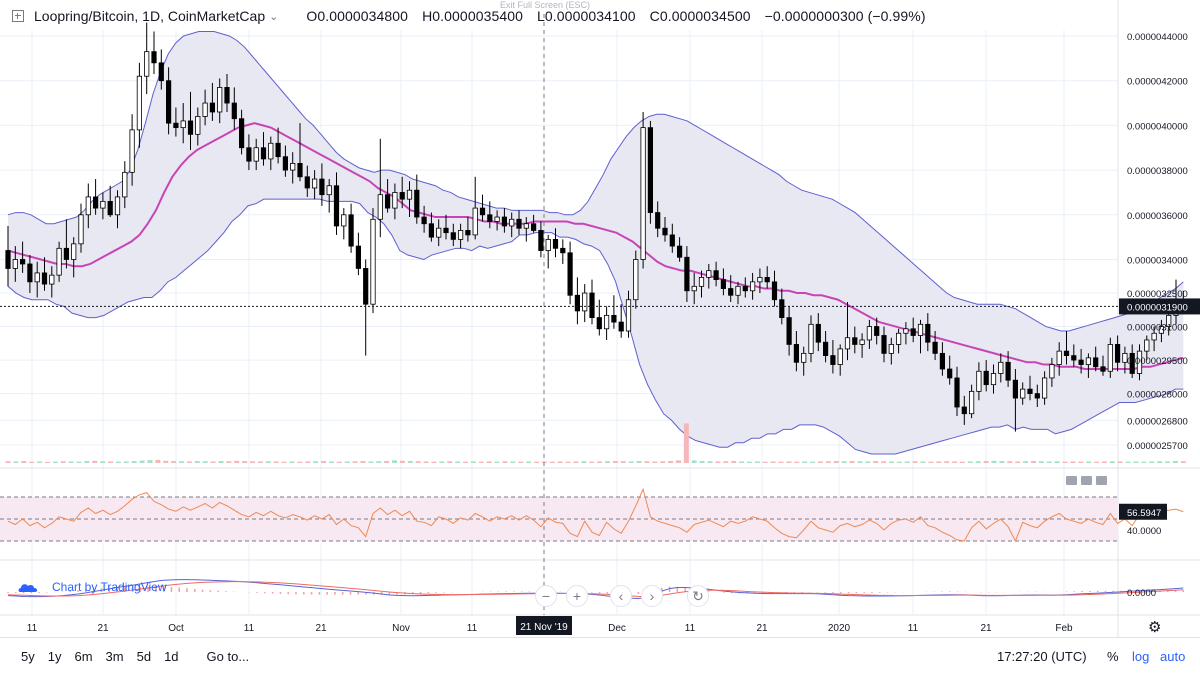 The width and height of the screenshot is (1200, 675). Describe the element at coordinates (144, 656) in the screenshot. I see `range-5d-button: 5d` at that location.